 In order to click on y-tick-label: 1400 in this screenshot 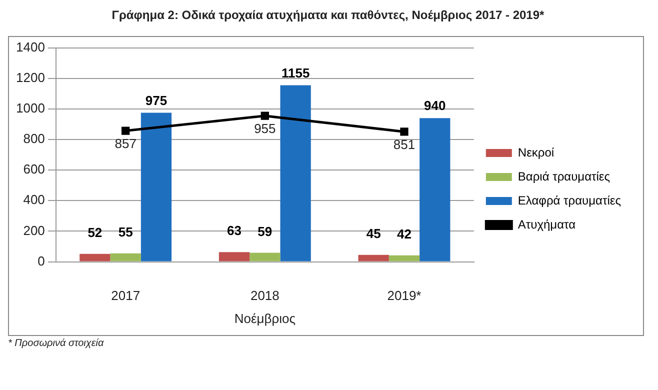, I will do `click(30, 46)`.